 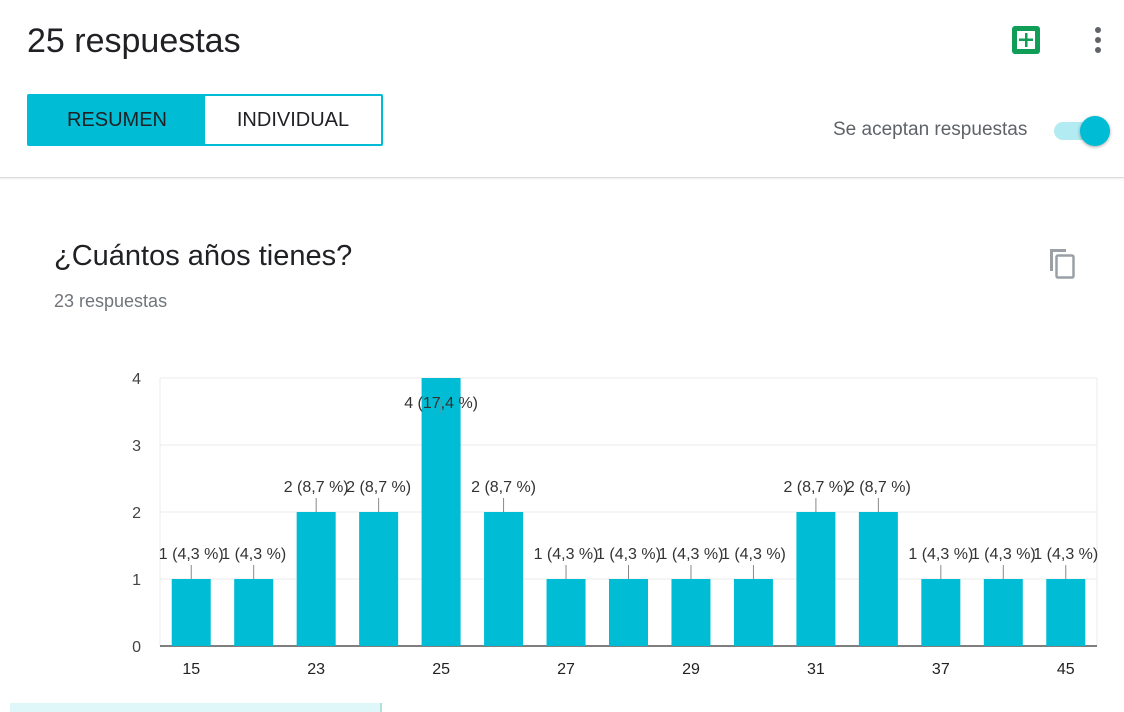 What do you see at coordinates (930, 129) in the screenshot?
I see `accepting-responses-label: Se aceptan respuestas` at bounding box center [930, 129].